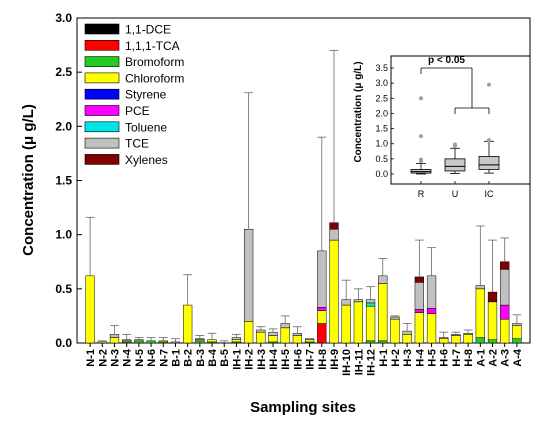  I want to click on inset-y-tick-label: 2.0, so click(381, 113).